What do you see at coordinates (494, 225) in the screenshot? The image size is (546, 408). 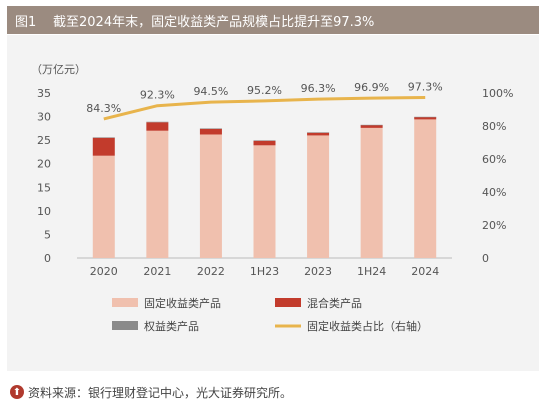 I see `y2-tick-label: 20%` at bounding box center [494, 225].